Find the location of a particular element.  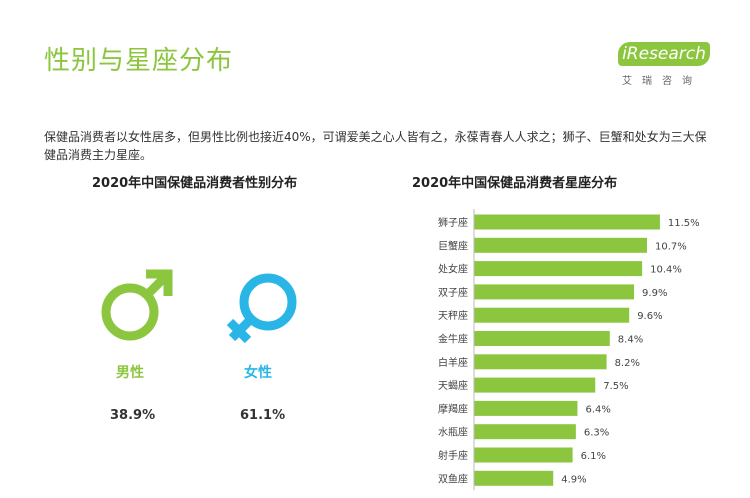

bar-category-label: 金牛座 is located at coordinates (453, 339).